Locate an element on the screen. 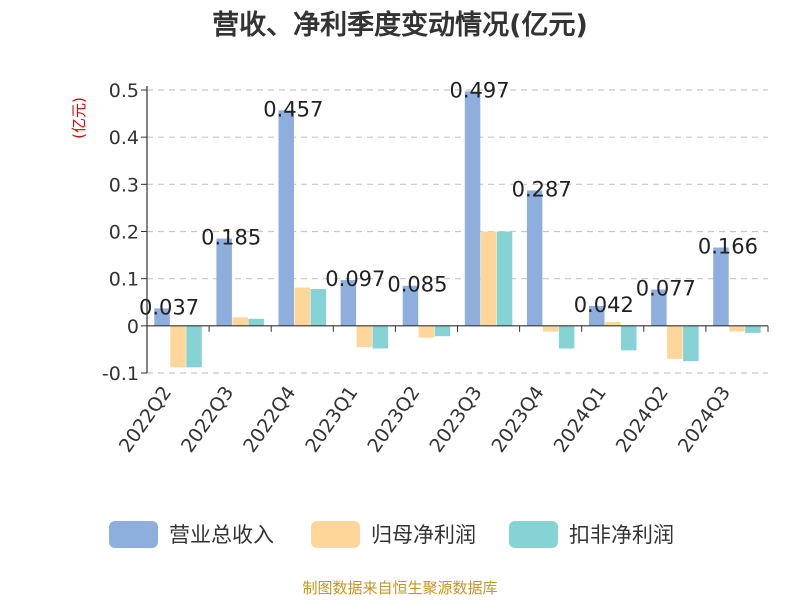 Image resolution: width=800 pixels, height=600 pixels. y-tick-label: 0.1 is located at coordinates (124, 280).